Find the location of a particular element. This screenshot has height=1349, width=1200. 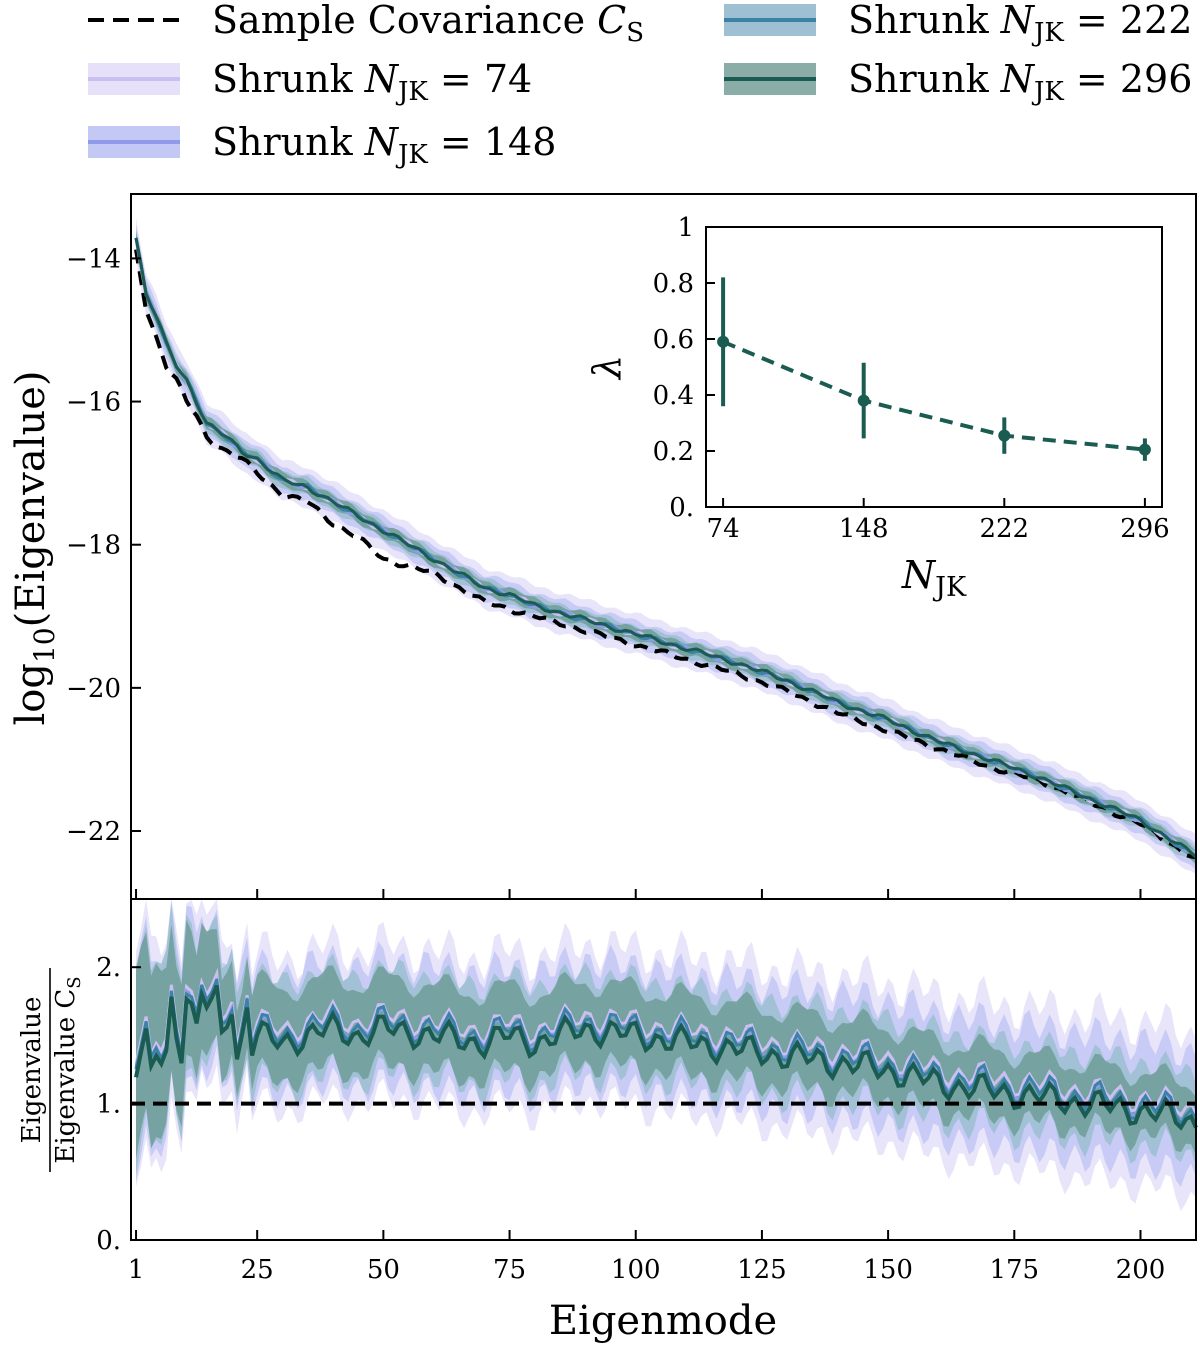

inset-frame is located at coordinates (934, 367).